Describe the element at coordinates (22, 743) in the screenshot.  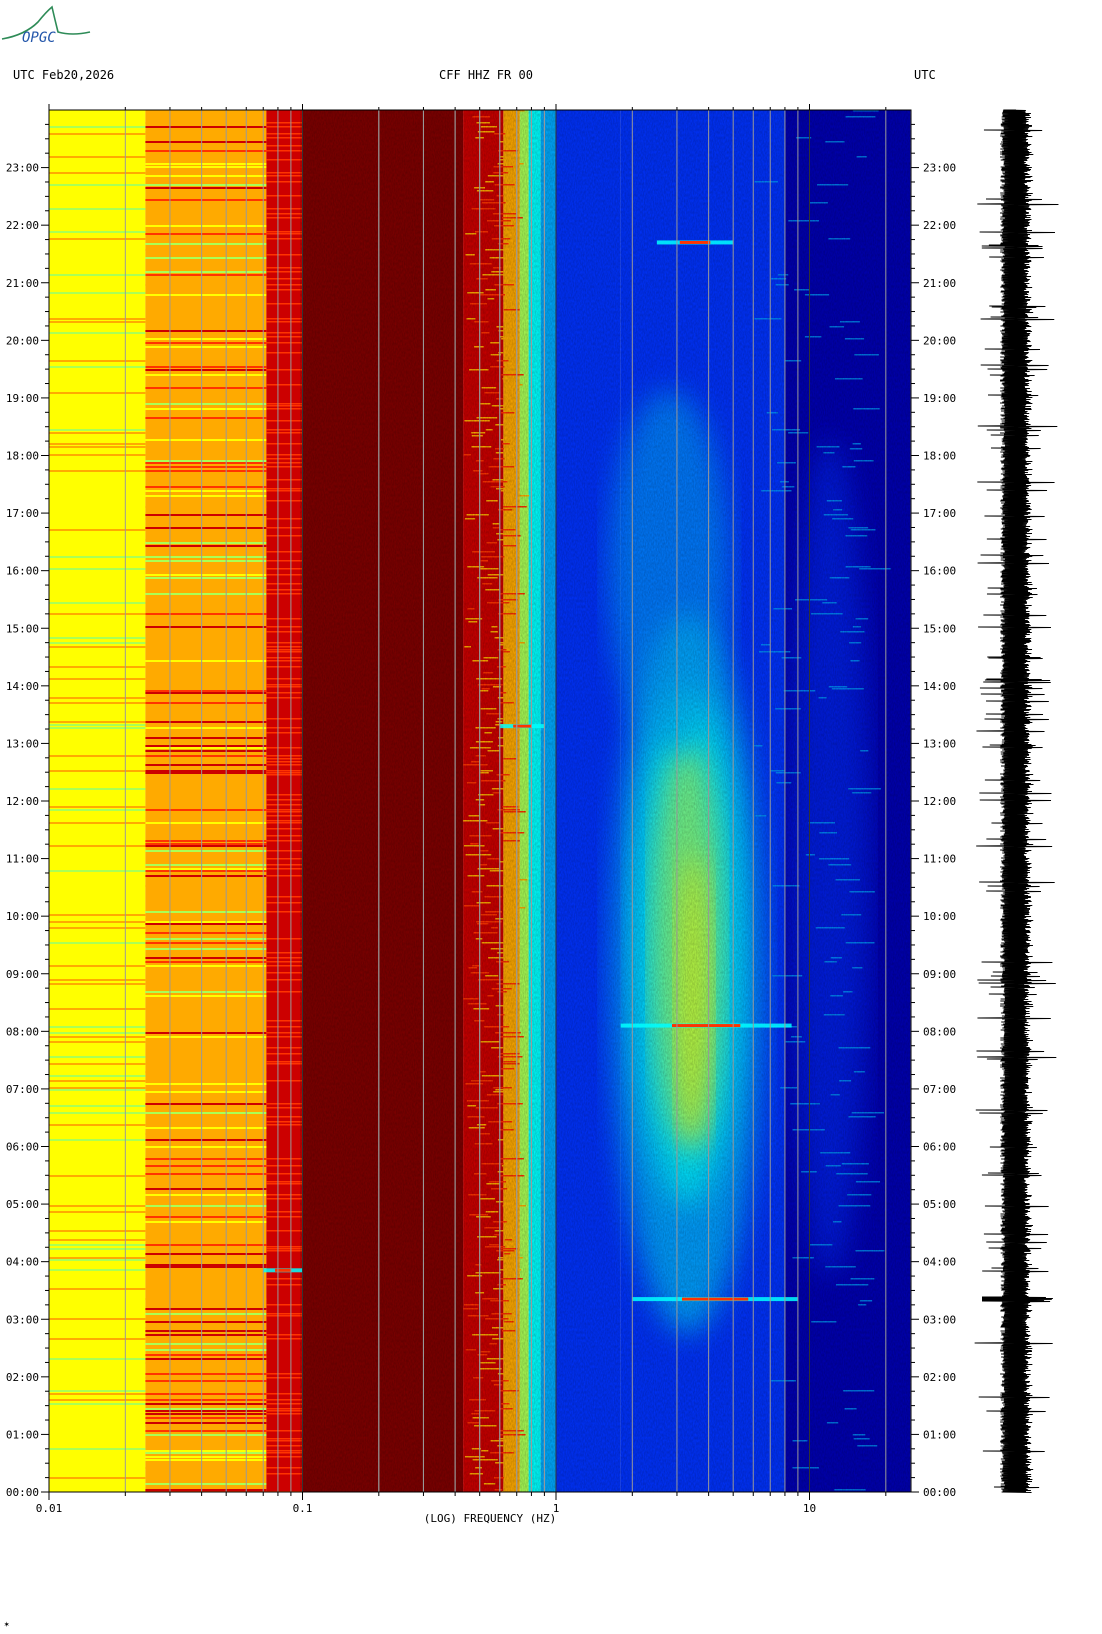
I see `y-tick-label: 13:00` at that location.